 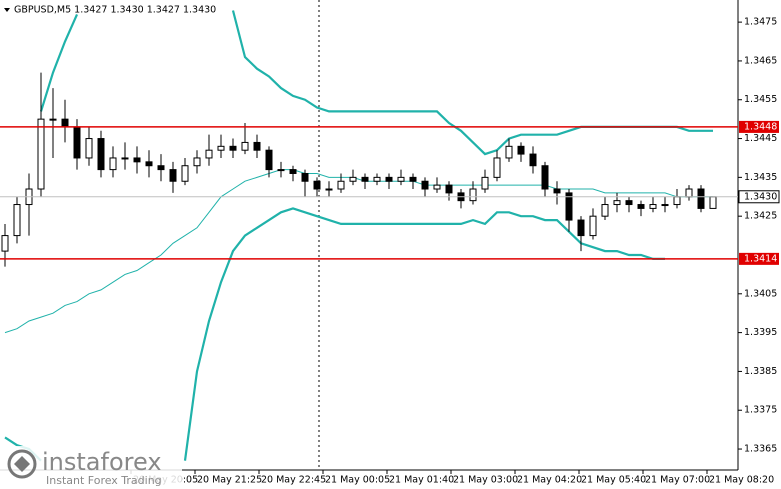 What do you see at coordinates (760, 293) in the screenshot?
I see `y-tick-label: 1.3405` at bounding box center [760, 293].